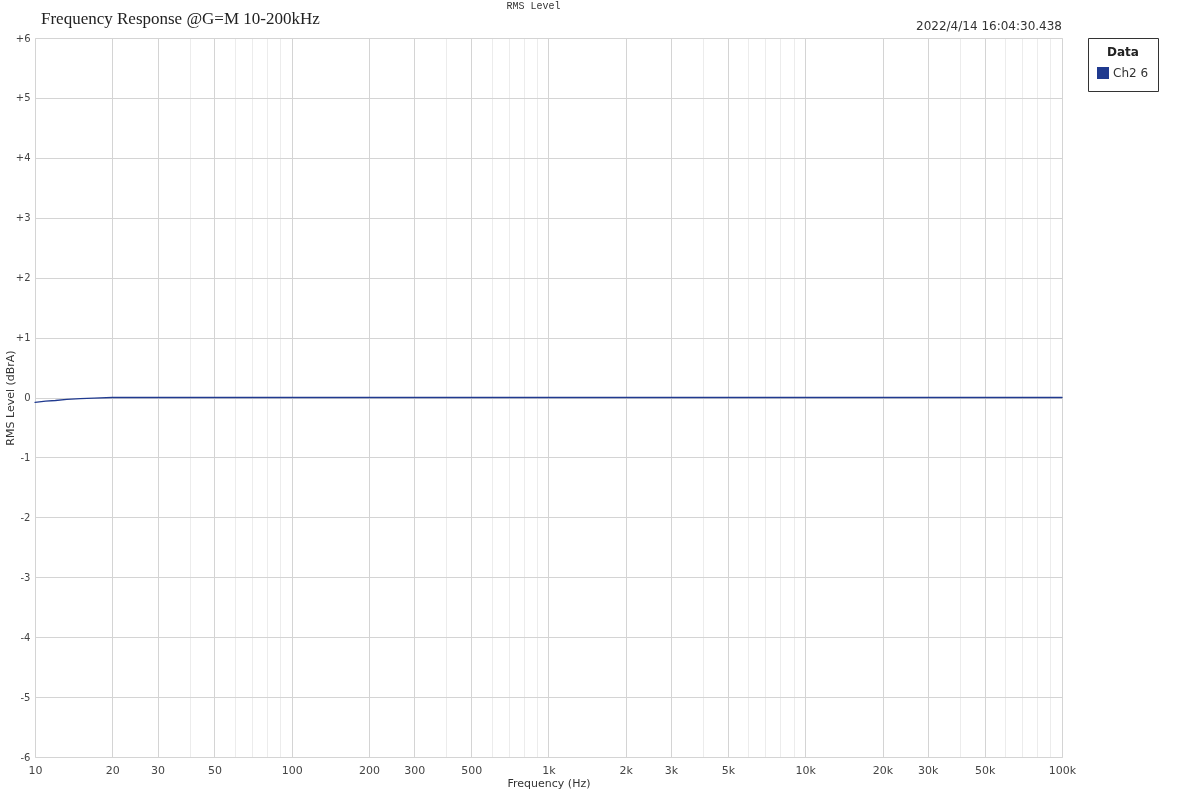 The width and height of the screenshot is (1200, 796). What do you see at coordinates (626, 770) in the screenshot?
I see `x-tick-label: 2k` at bounding box center [626, 770].